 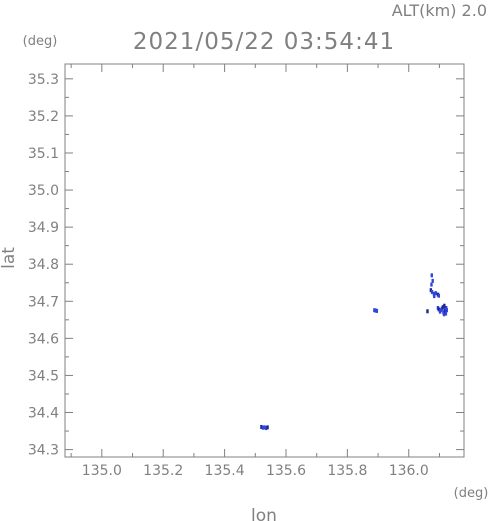 What do you see at coordinates (43, 228) in the screenshot?
I see `y-tick-label: 34.9` at bounding box center [43, 228].